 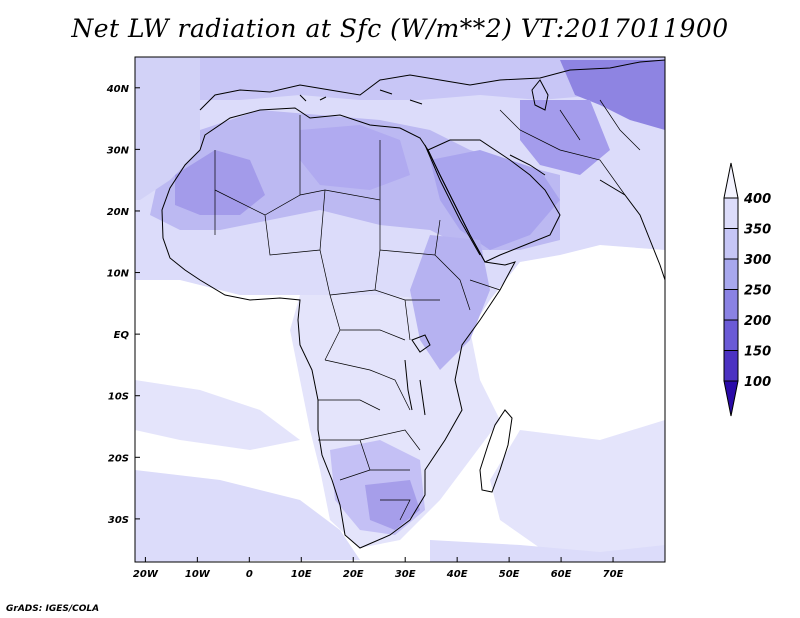 What do you see at coordinates (167, 128) in the screenshot?
I see `shade-north-atlantic` at bounding box center [167, 128].